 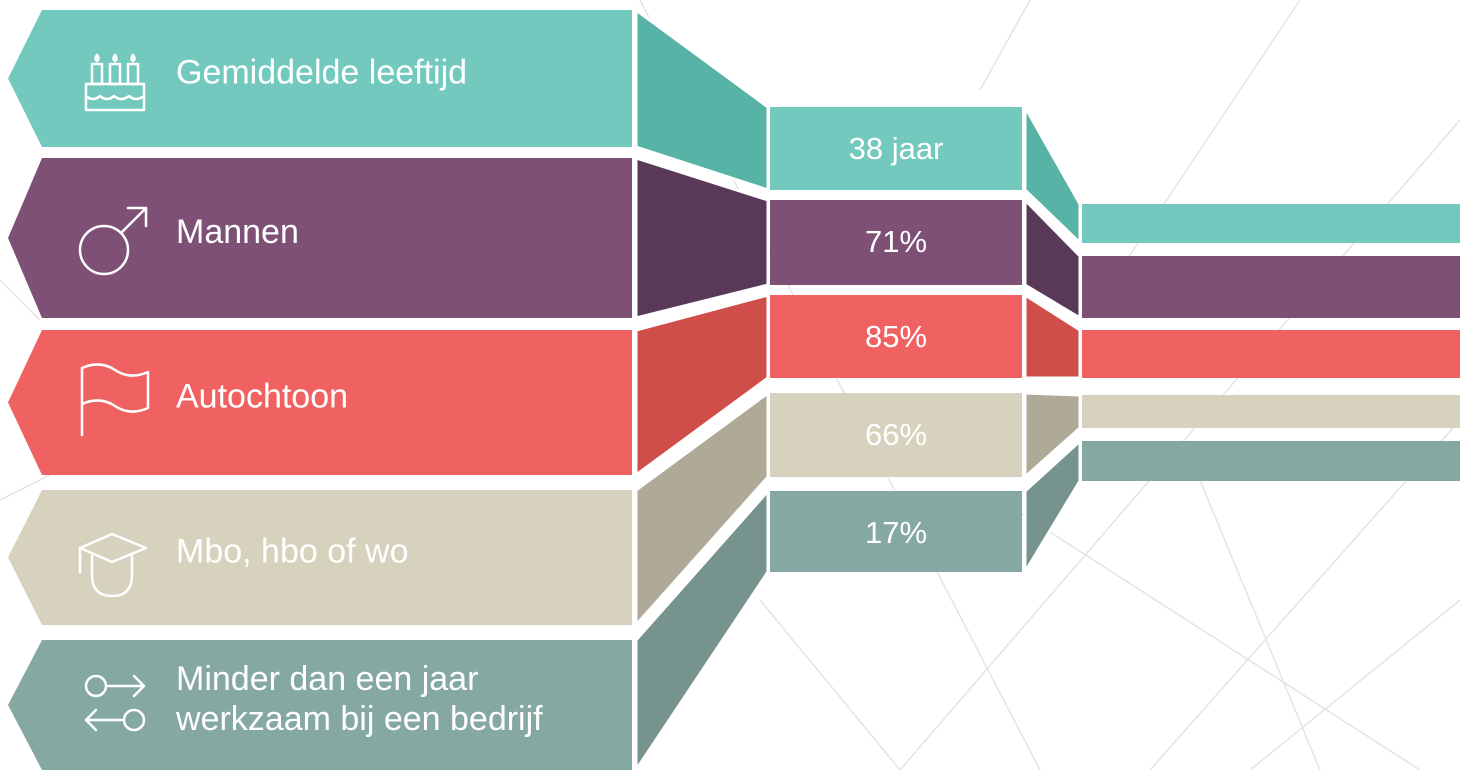 What do you see at coordinates (321, 72) in the screenshot?
I see `row-label: Gemiddelde leeftijd` at bounding box center [321, 72].